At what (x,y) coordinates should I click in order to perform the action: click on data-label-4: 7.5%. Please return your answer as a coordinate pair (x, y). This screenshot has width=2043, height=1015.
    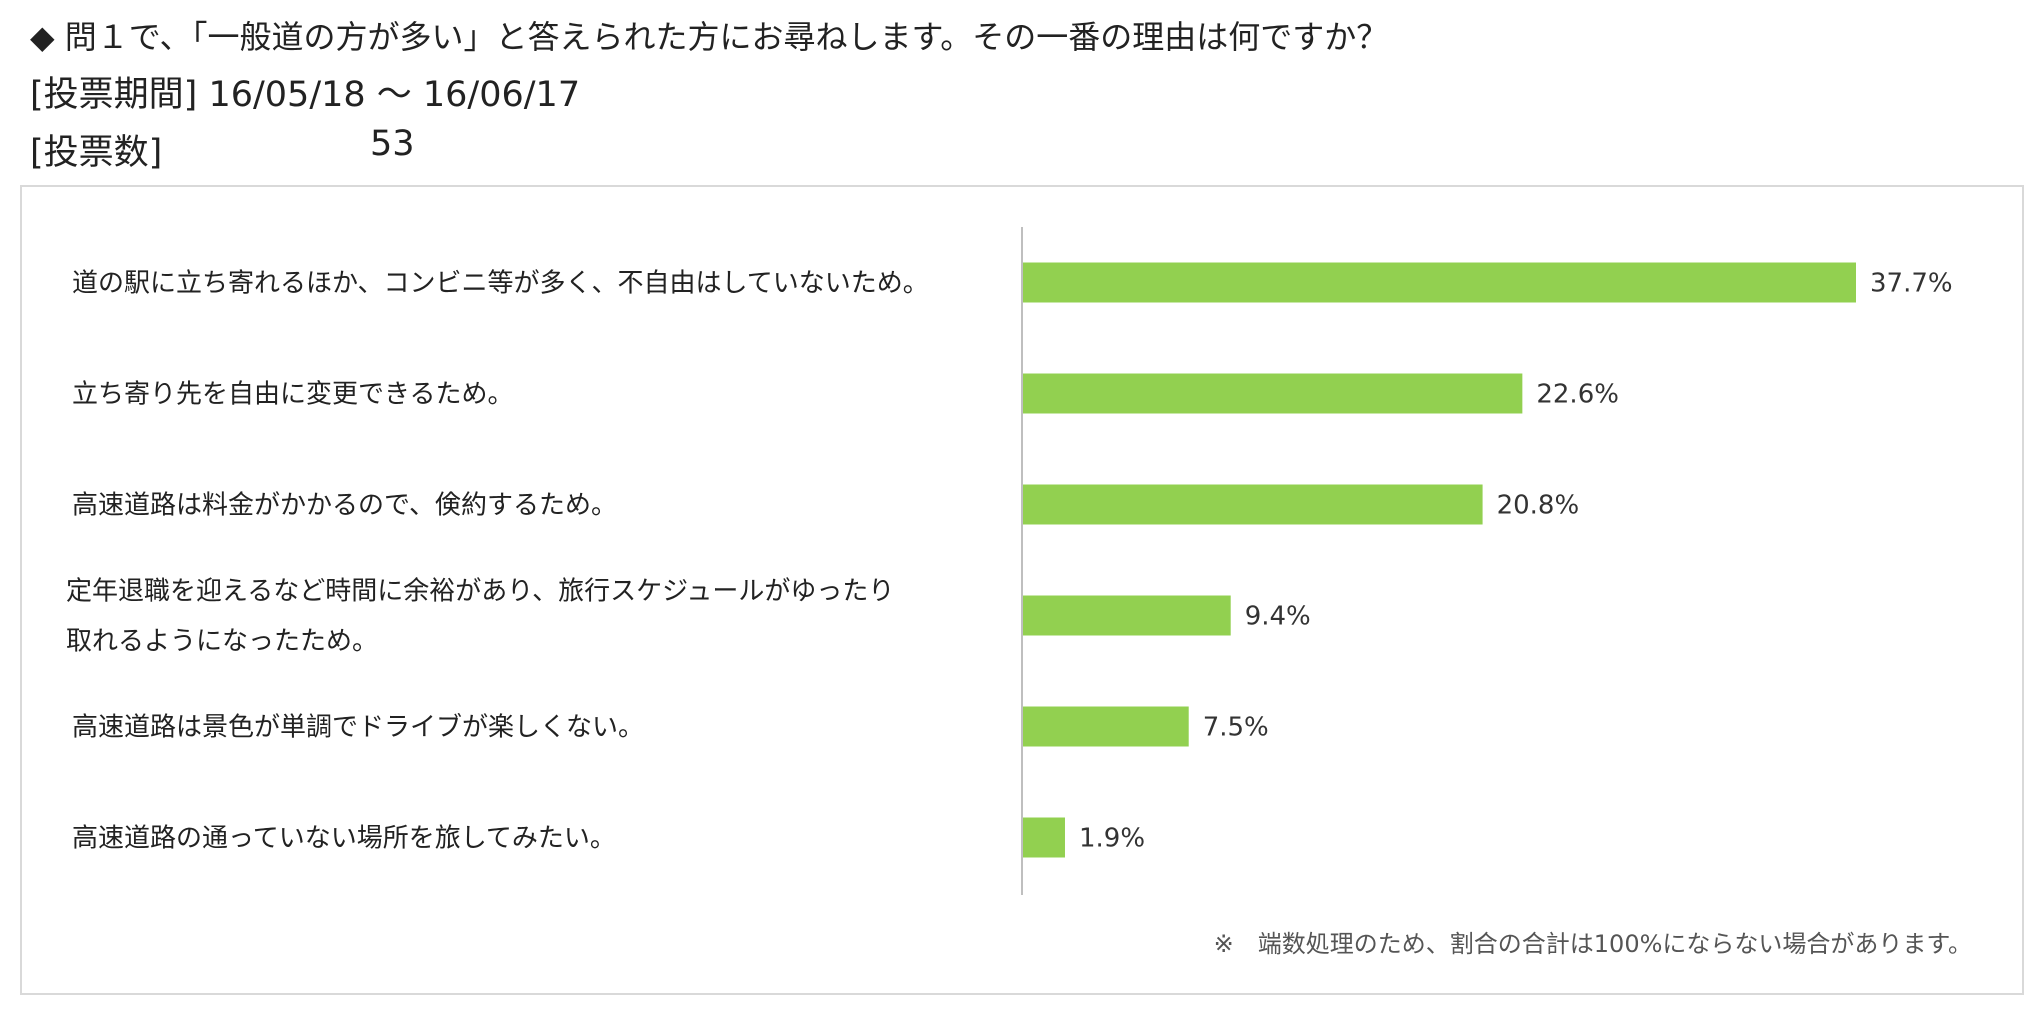
    Looking at the image, I should click on (1236, 728).